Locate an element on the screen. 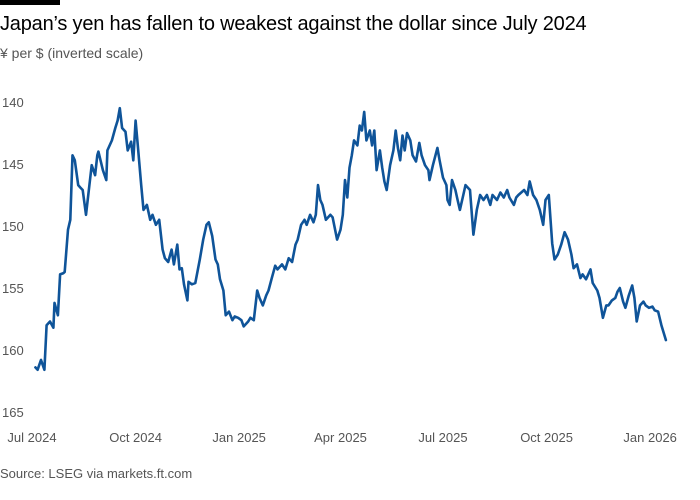  y-tick-label: 165 is located at coordinates (13, 412).